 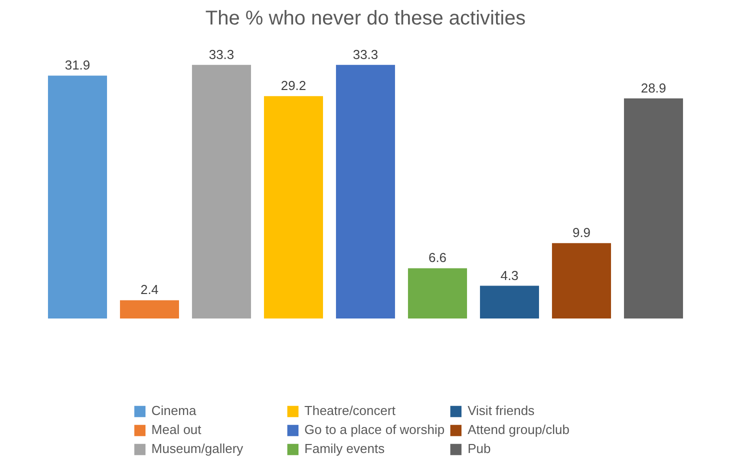 I want to click on data-label: 29.2, so click(x=293, y=86).